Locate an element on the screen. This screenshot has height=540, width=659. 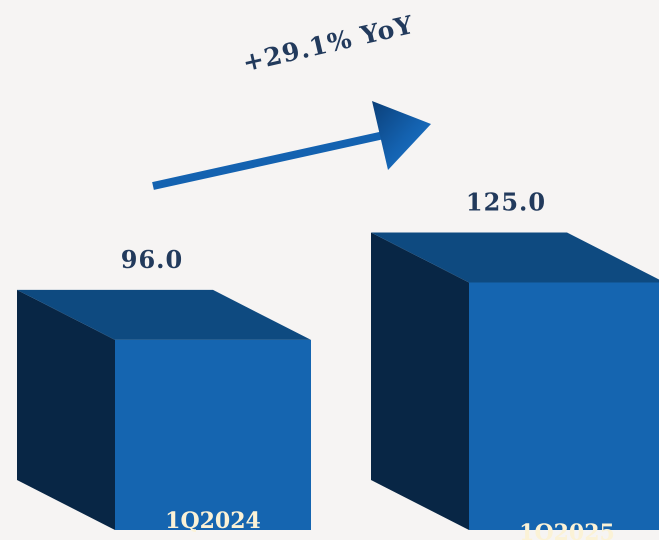
category-label: 1Q2025 is located at coordinates (567, 530).